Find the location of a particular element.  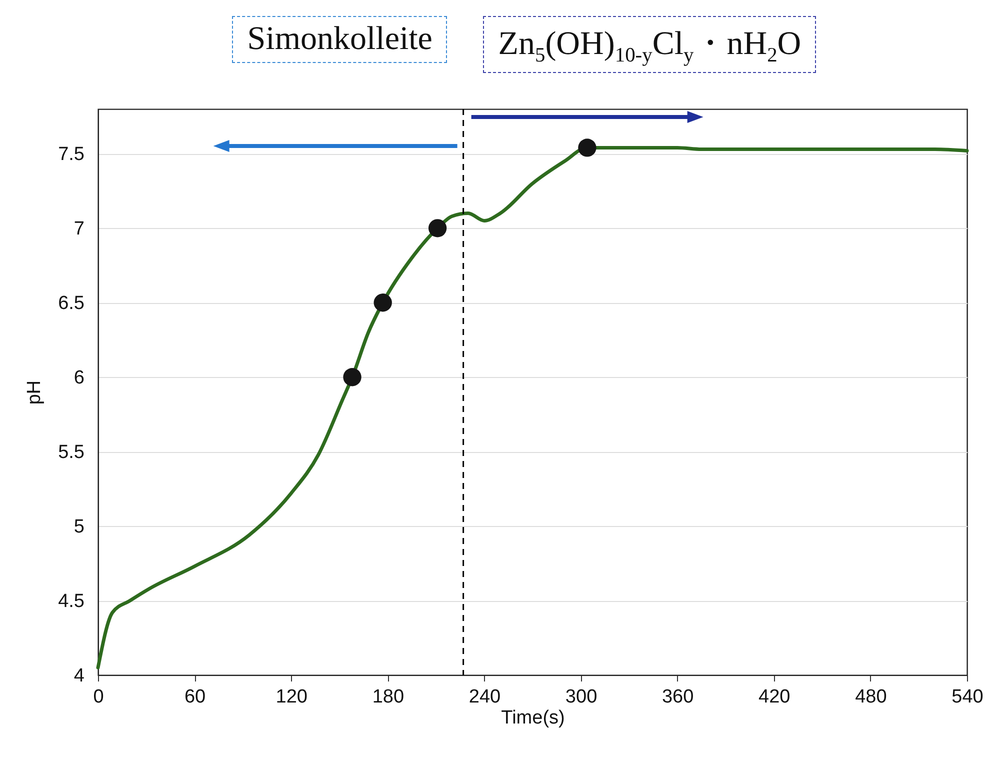

x-tick-label: 180 is located at coordinates (388, 697).